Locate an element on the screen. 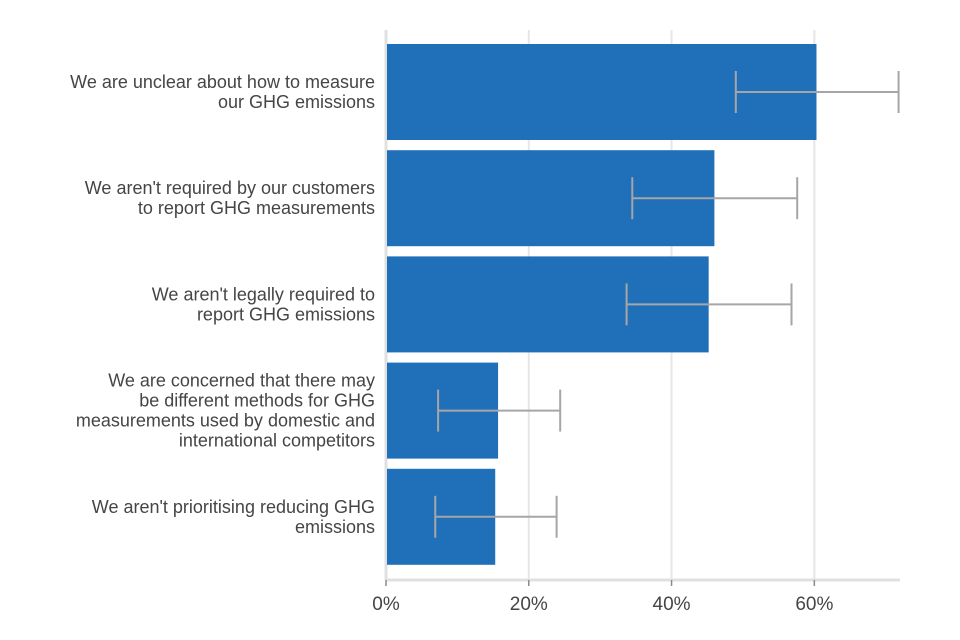 The image size is (960, 640). category-label-line: report GHG emissions is located at coordinates (286, 314).